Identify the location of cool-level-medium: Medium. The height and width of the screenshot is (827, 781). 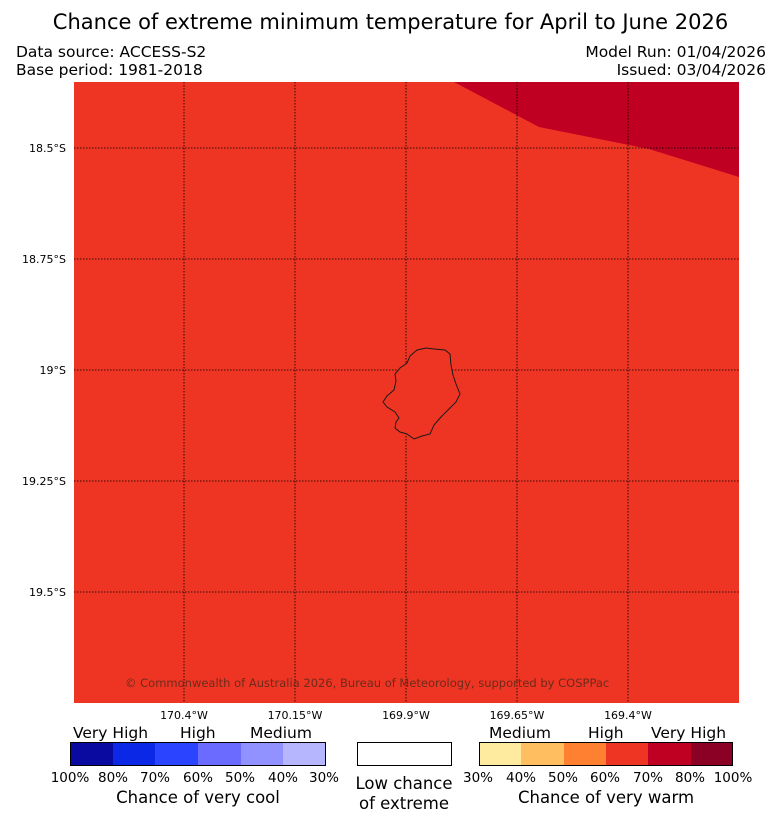
(281, 733).